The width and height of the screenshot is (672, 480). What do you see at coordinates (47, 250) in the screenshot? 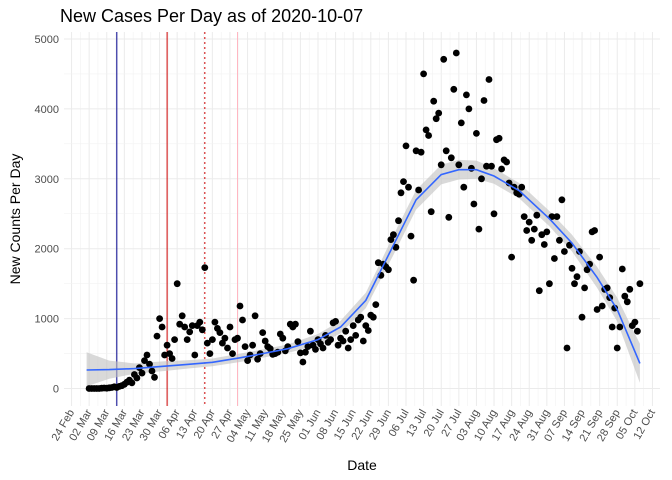
I see `y-tick-label: 2000` at bounding box center [47, 250].